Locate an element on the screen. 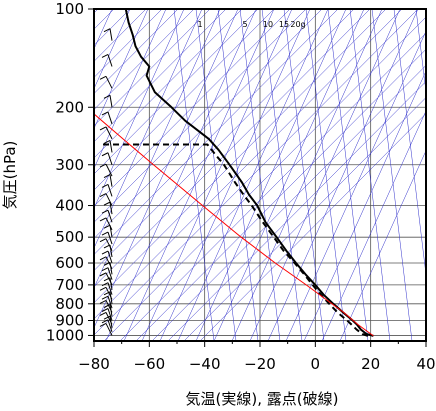 The height and width of the screenshot is (411, 436). x-tick-label: −40 is located at coordinates (205, 364).